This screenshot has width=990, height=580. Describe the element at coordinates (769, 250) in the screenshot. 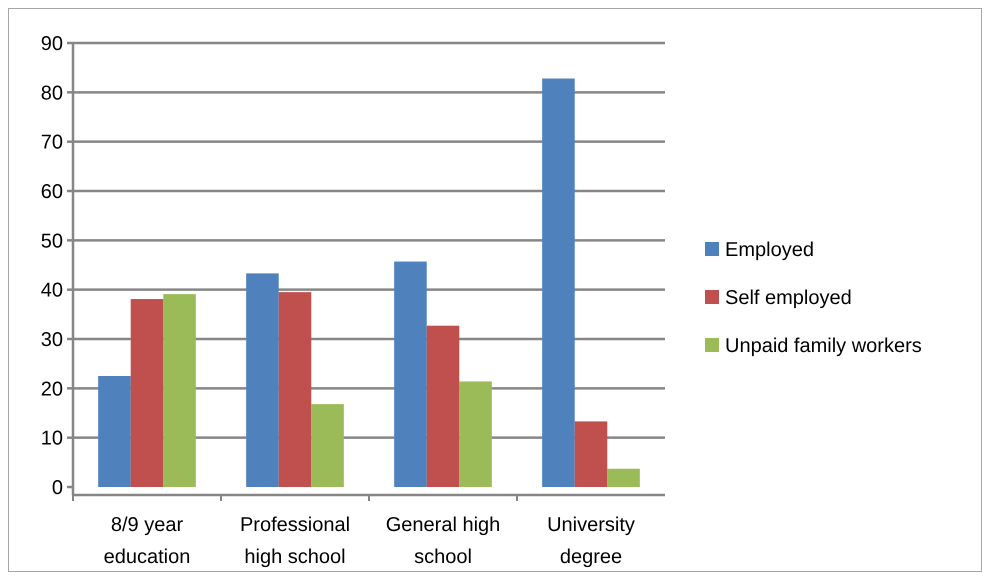

I see `legend-label: Employed` at that location.